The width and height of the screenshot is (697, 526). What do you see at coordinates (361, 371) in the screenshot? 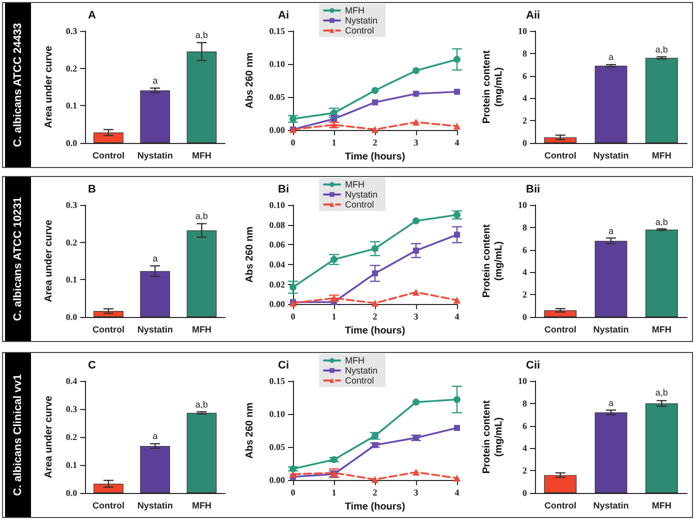
I see `legend-label: Nystatin` at bounding box center [361, 371].